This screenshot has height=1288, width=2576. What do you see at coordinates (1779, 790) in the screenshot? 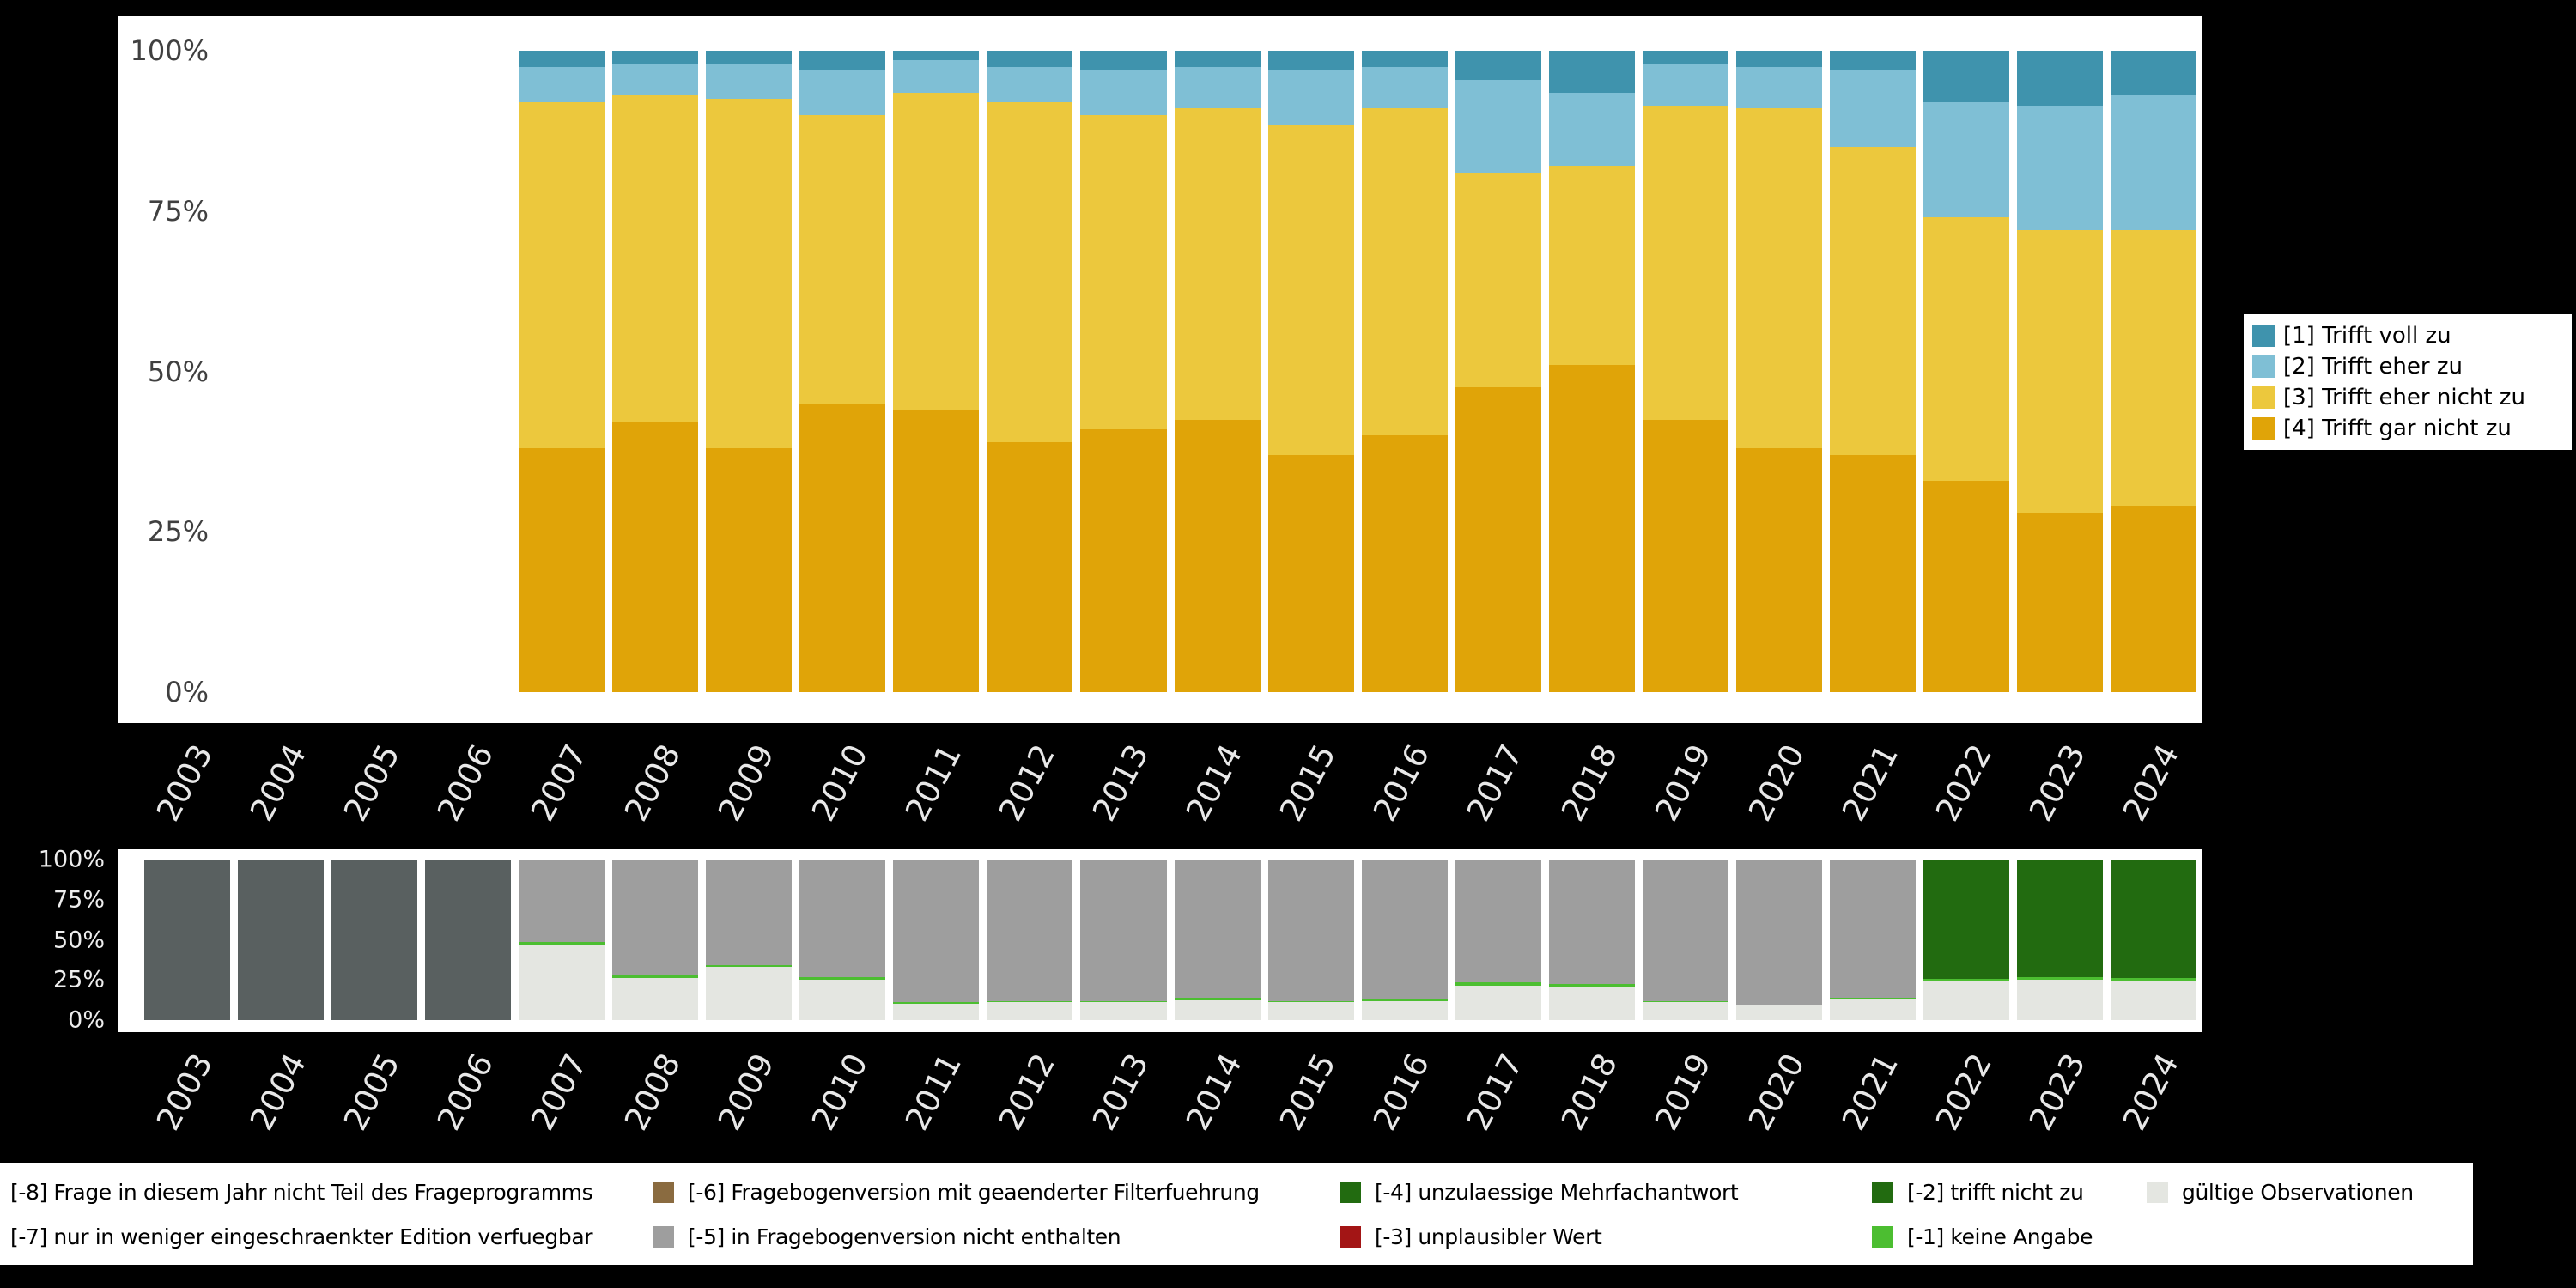
I see `x-tick: 2020` at bounding box center [1779, 790].